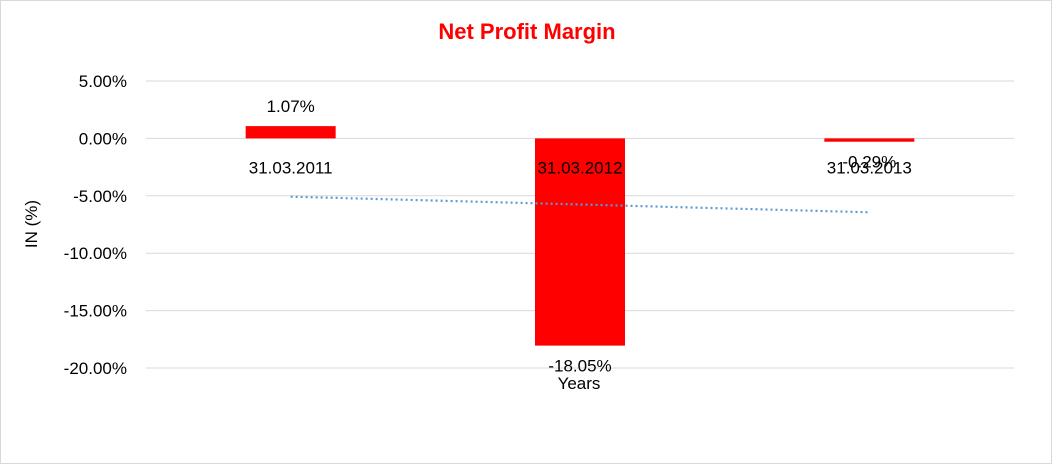 Image resolution: width=1052 pixels, height=465 pixels. I want to click on bar-31.03.2013, so click(869, 140).